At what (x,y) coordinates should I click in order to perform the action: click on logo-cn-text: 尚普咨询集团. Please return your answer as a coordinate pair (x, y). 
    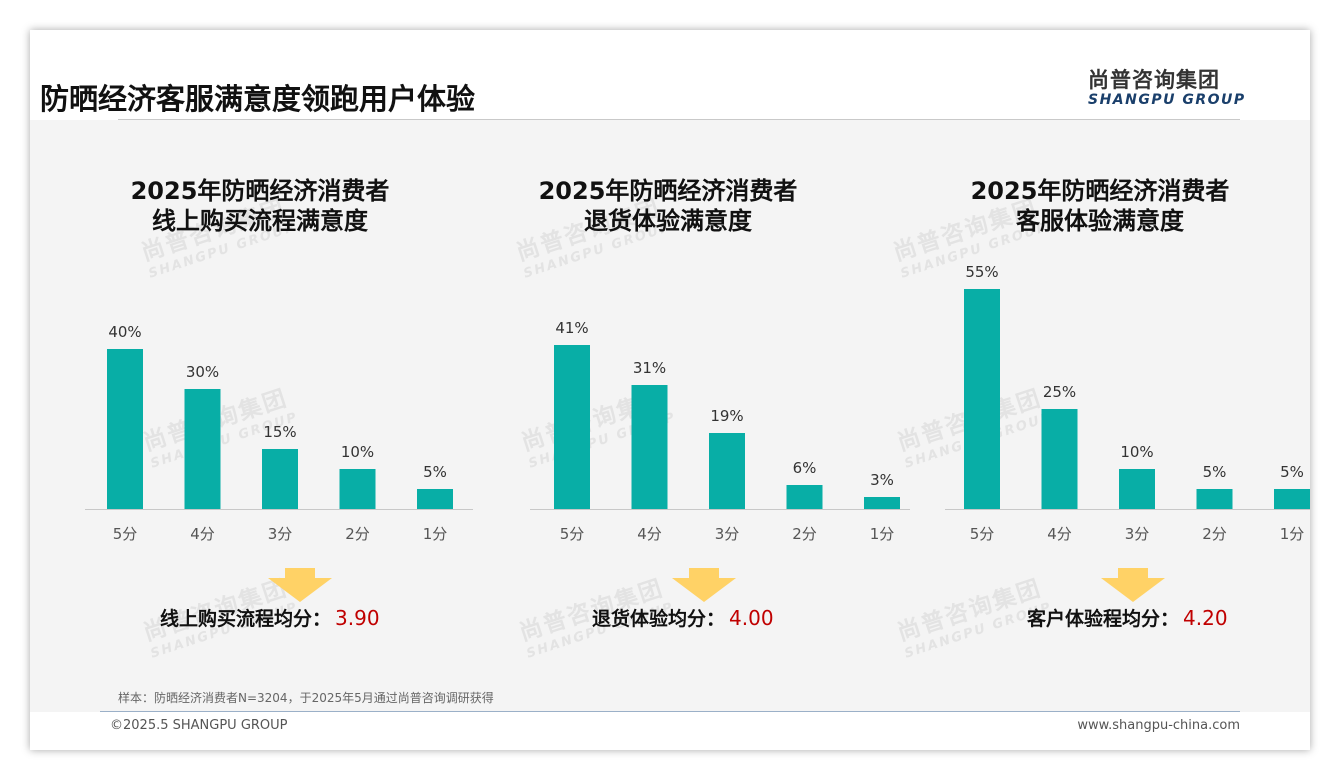
    Looking at the image, I should click on (1154, 80).